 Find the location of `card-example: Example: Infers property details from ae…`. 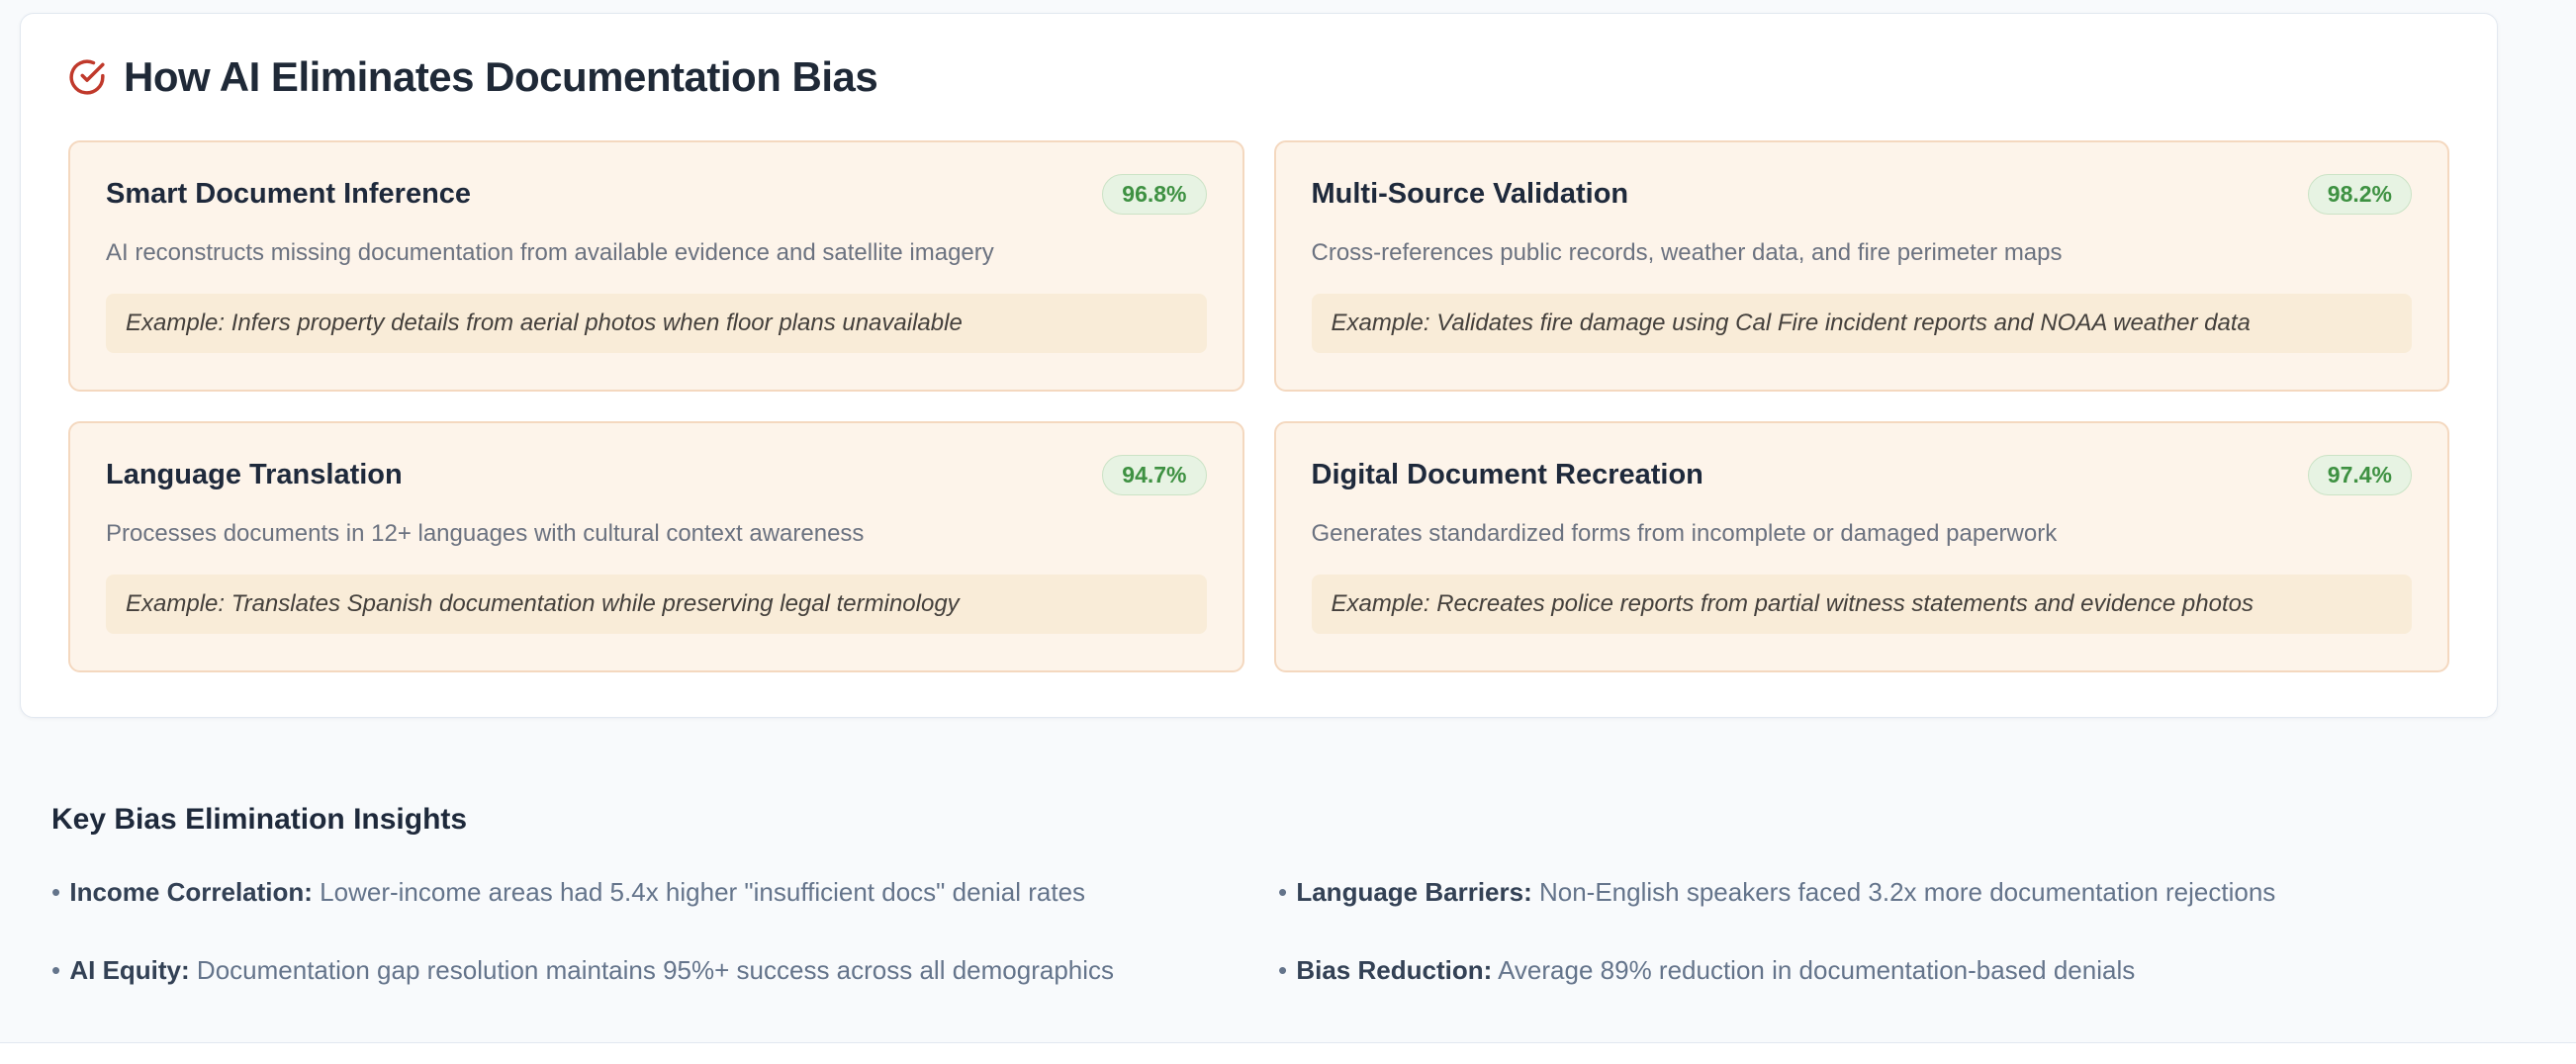

card-example: Example: Infers property details from ae… is located at coordinates (656, 324).